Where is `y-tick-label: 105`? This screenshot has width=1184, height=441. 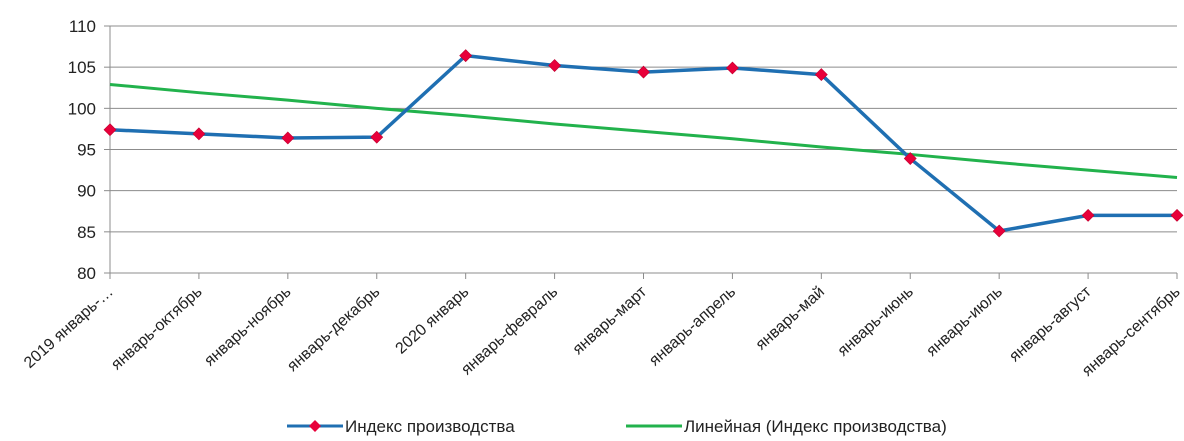 y-tick-label: 105 is located at coordinates (82, 67).